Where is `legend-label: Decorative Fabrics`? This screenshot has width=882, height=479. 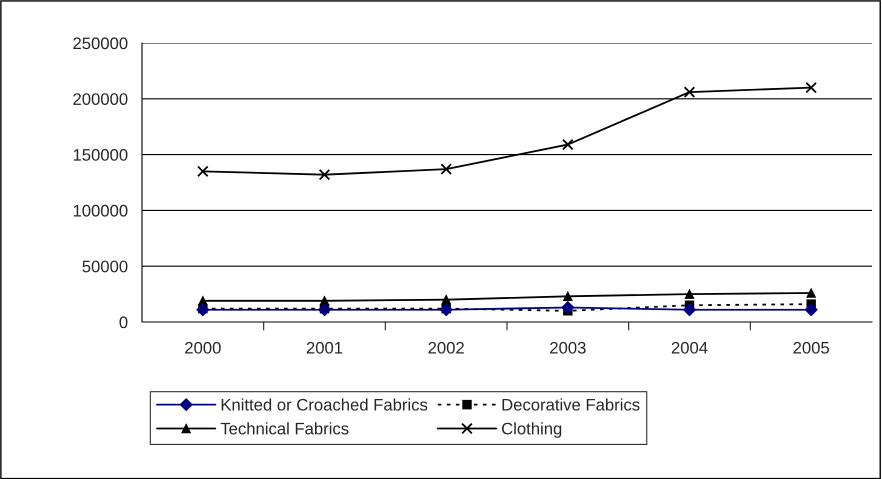
legend-label: Decorative Fabrics is located at coordinates (571, 404).